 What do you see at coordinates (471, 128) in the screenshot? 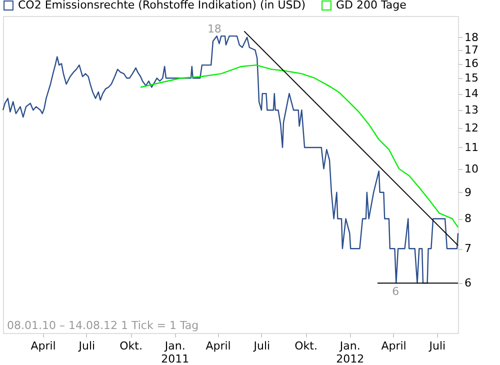
I see `y-tick-label: 12` at bounding box center [471, 128].